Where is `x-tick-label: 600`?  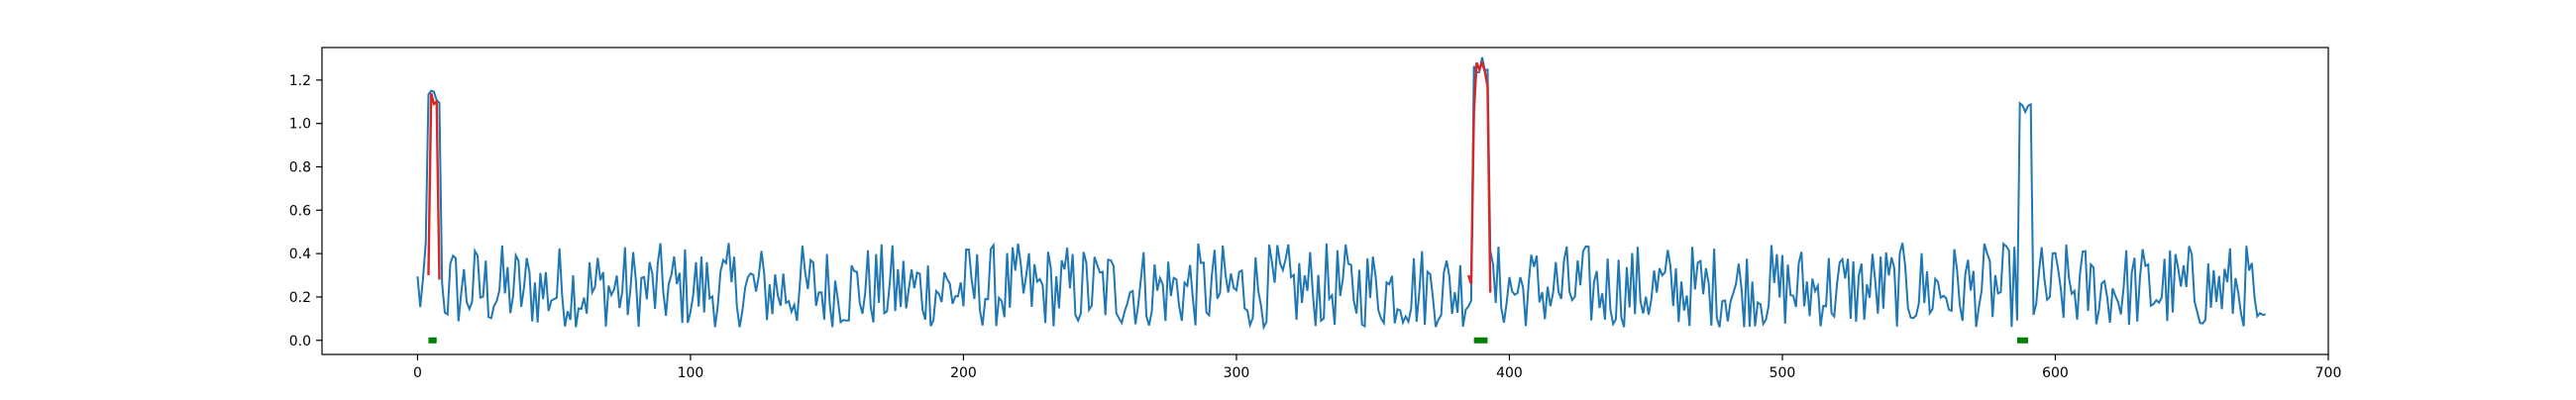
x-tick-label: 600 is located at coordinates (2055, 373).